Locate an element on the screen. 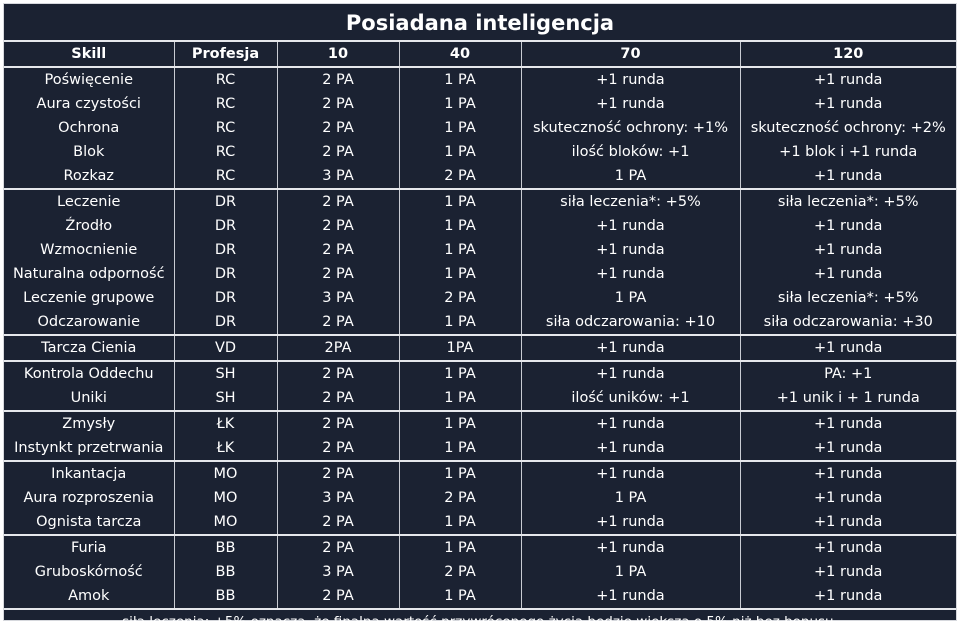 This screenshot has height=635, width=961. skill-cell: Amok is located at coordinates (89, 596).